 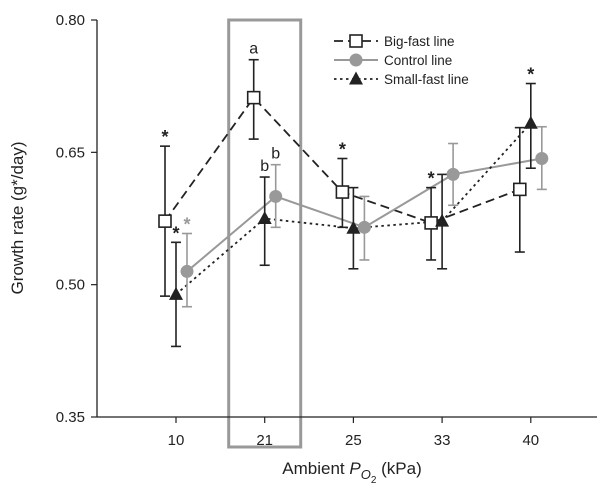 I want to click on legend-label: Control line, so click(x=418, y=60).